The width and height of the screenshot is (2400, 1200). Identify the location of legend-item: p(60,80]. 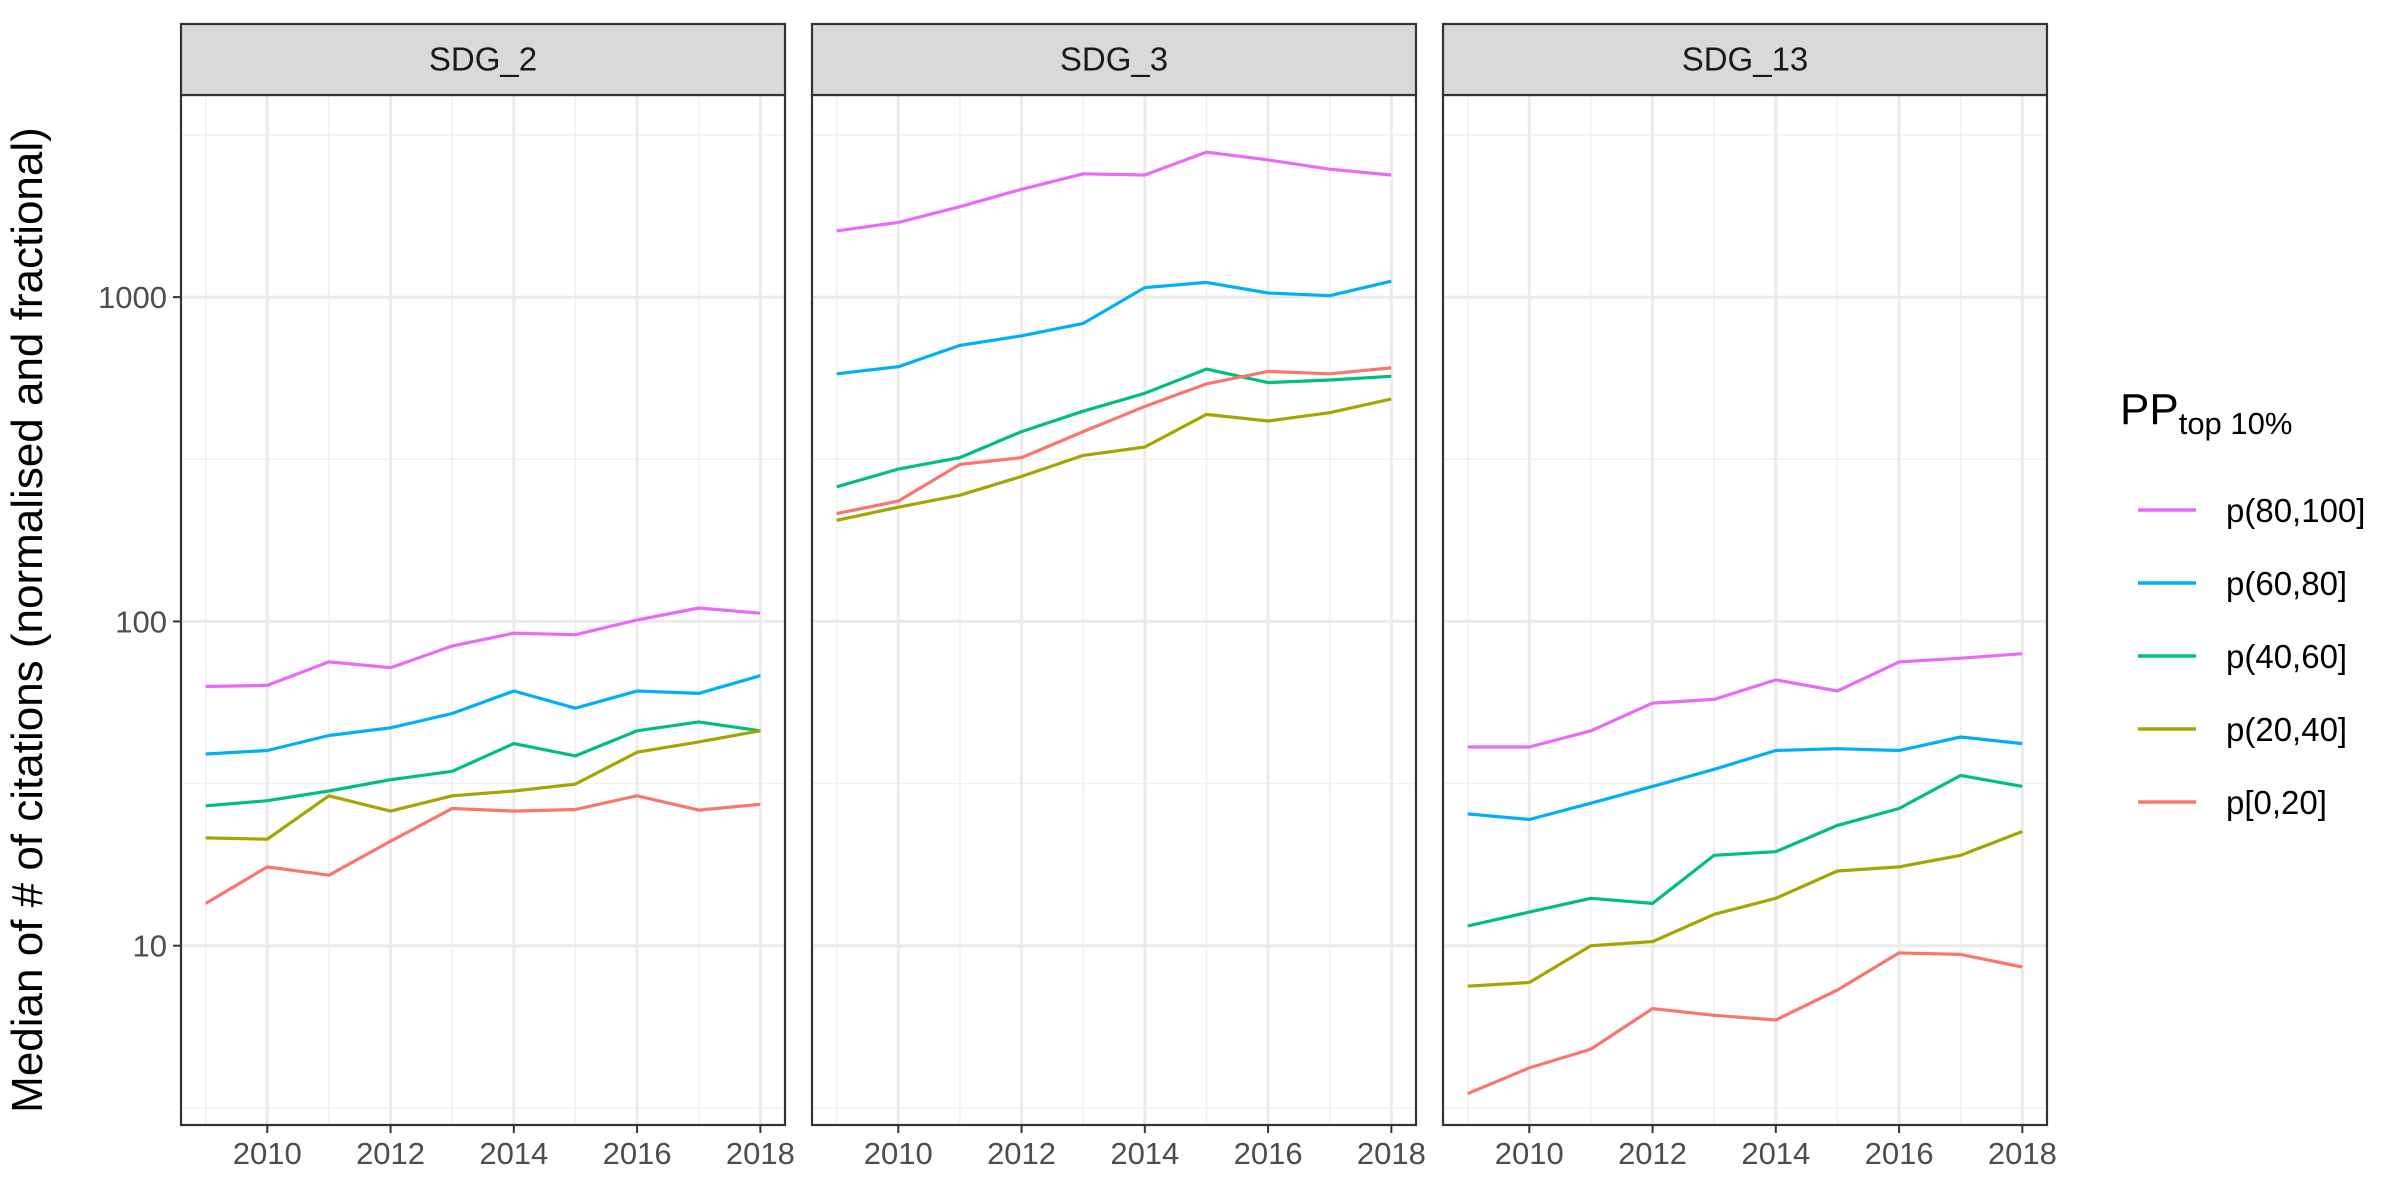
(2242, 583).